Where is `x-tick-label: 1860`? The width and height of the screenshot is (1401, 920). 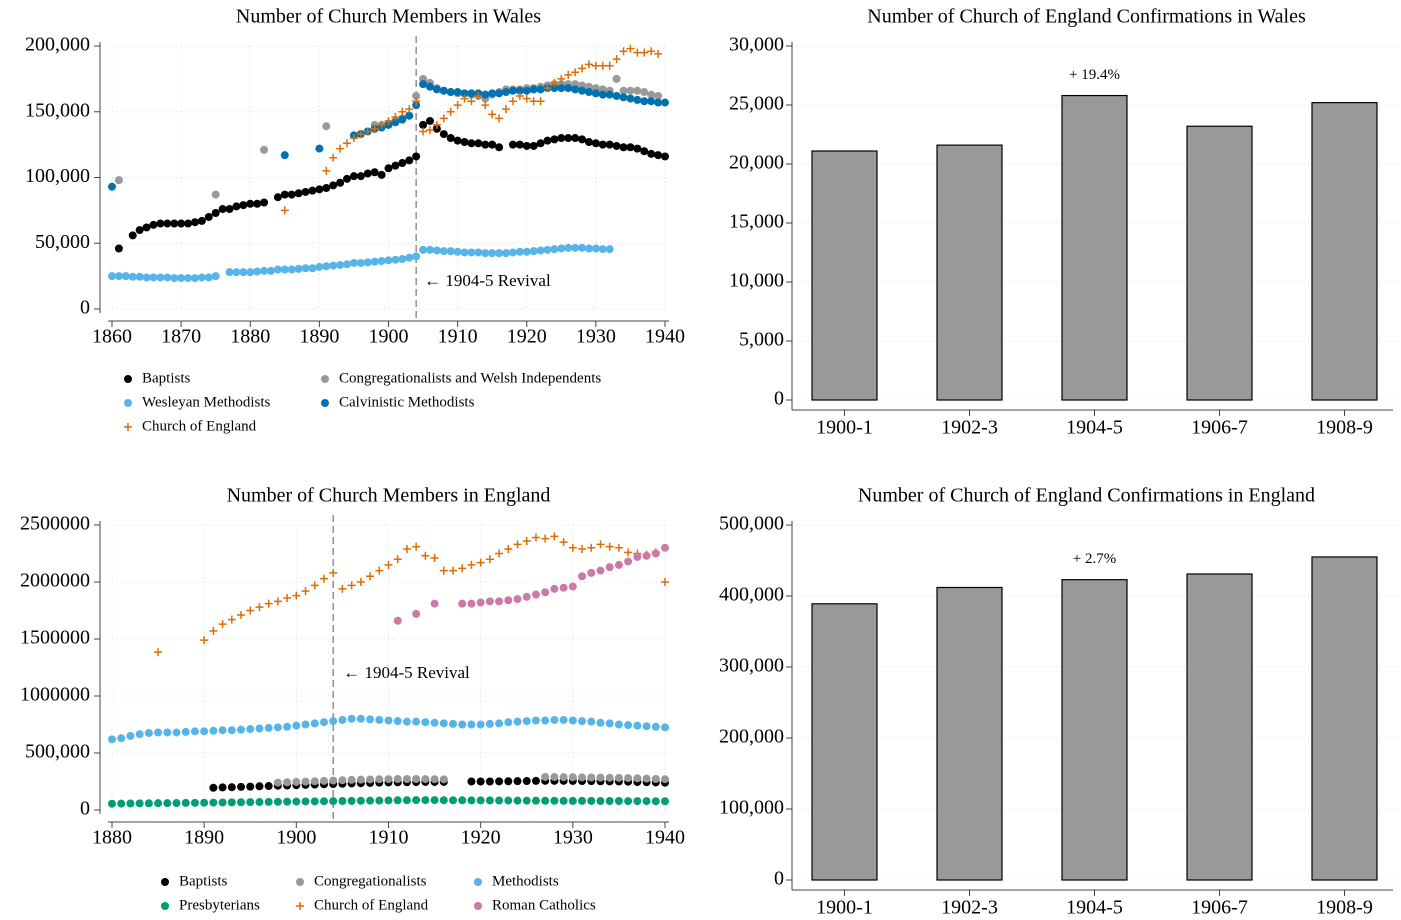
x-tick-label: 1860 is located at coordinates (112, 337).